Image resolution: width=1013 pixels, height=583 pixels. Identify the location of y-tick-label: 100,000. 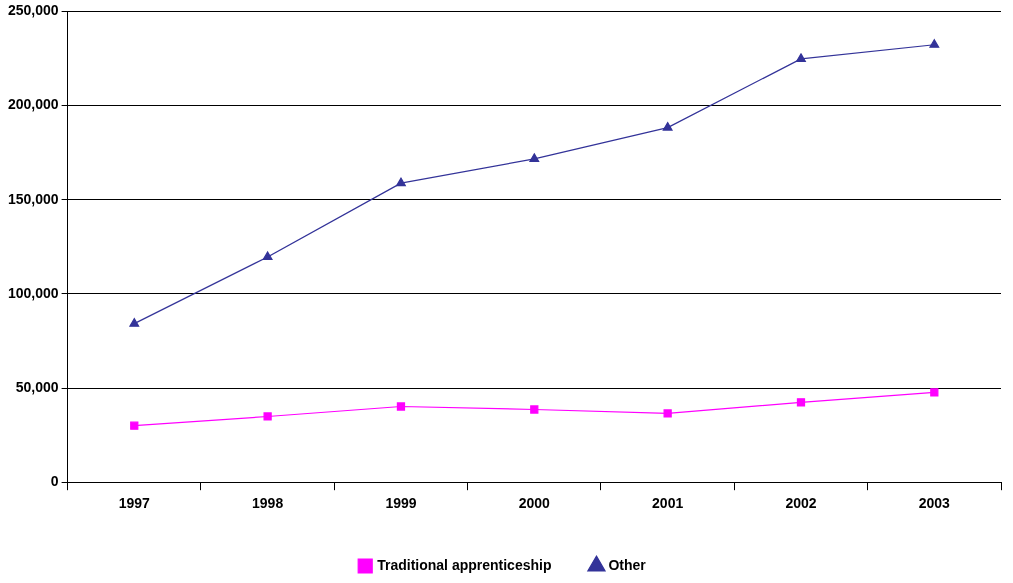
(33, 292).